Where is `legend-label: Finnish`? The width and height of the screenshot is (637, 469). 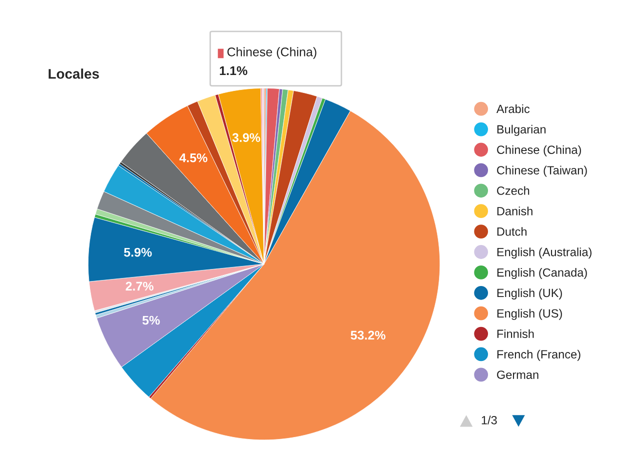 legend-label: Finnish is located at coordinates (515, 333).